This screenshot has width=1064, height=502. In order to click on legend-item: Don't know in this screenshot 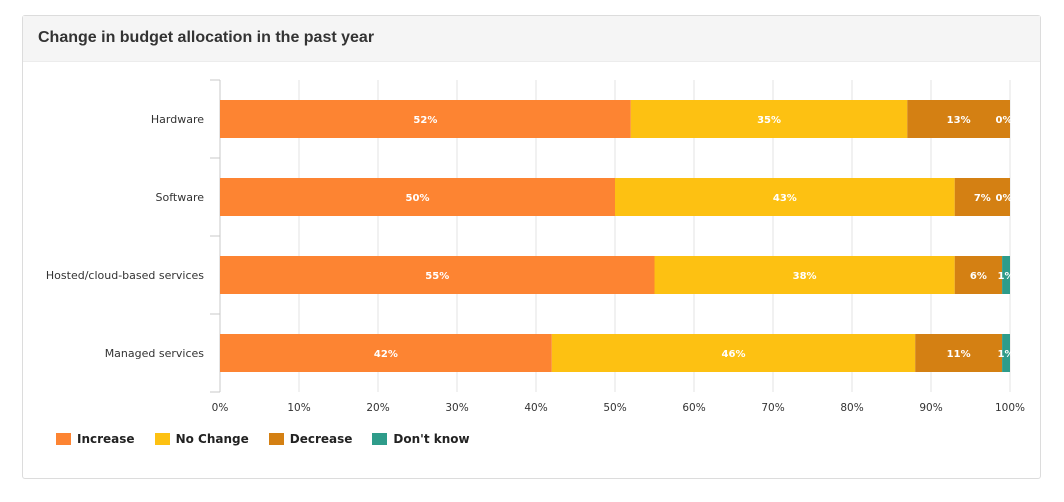, I will do `click(421, 439)`.